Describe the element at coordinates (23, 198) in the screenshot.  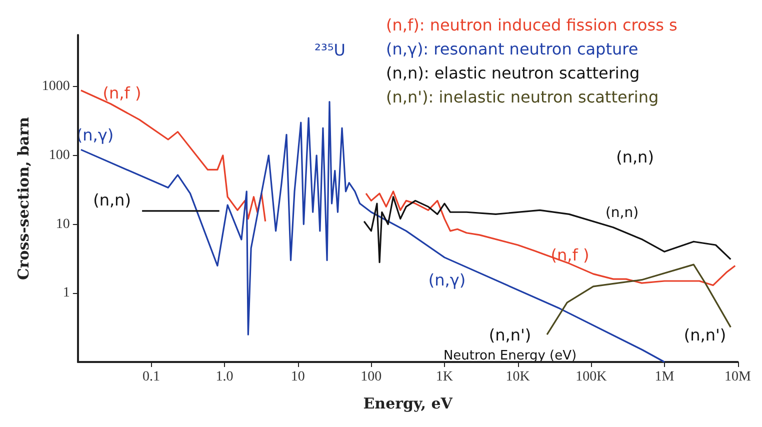
I see `y-axis-title: Cross-section, barn` at that location.